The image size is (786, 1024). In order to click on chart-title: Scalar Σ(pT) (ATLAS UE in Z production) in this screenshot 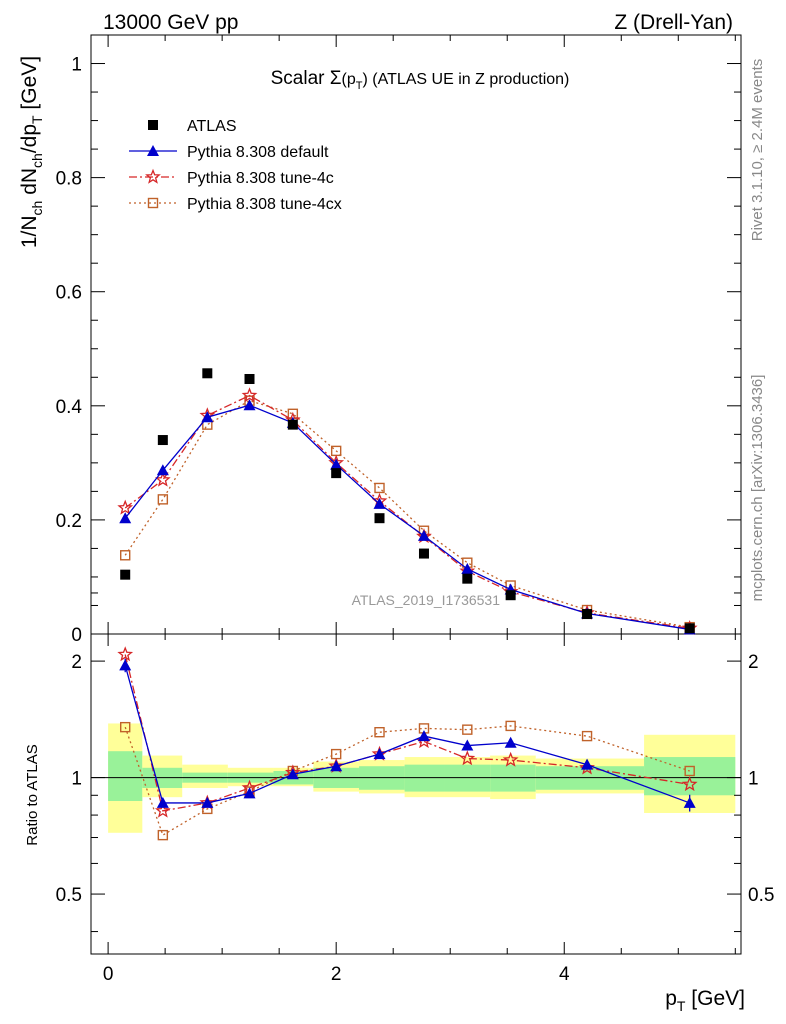, I will do `click(420, 80)`.